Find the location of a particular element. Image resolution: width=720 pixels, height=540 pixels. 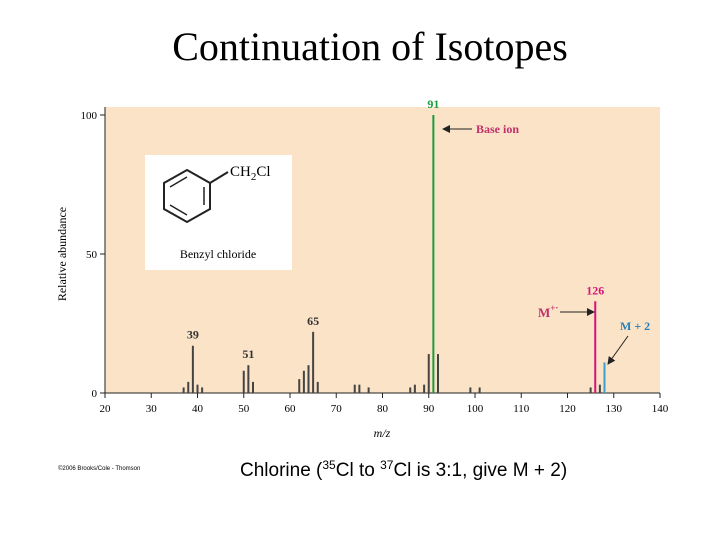

arrow is located at coordinates (618, 350).